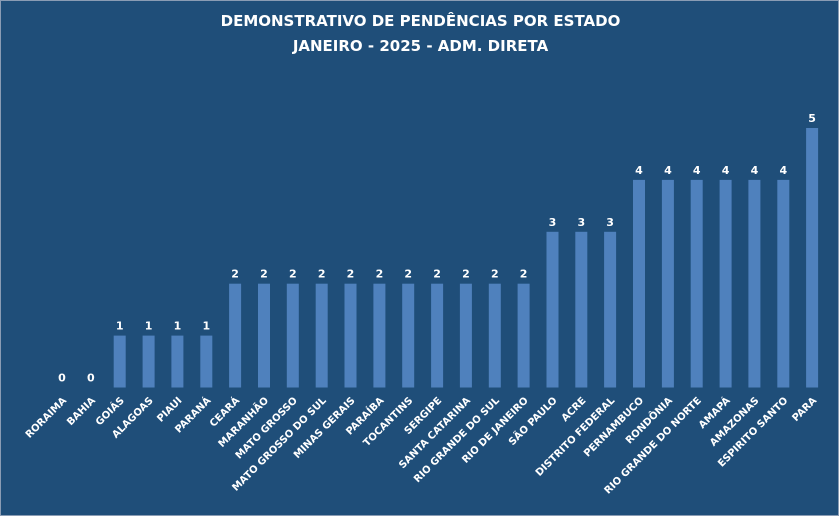  I want to click on data-label-12: 2, so click(408, 274).